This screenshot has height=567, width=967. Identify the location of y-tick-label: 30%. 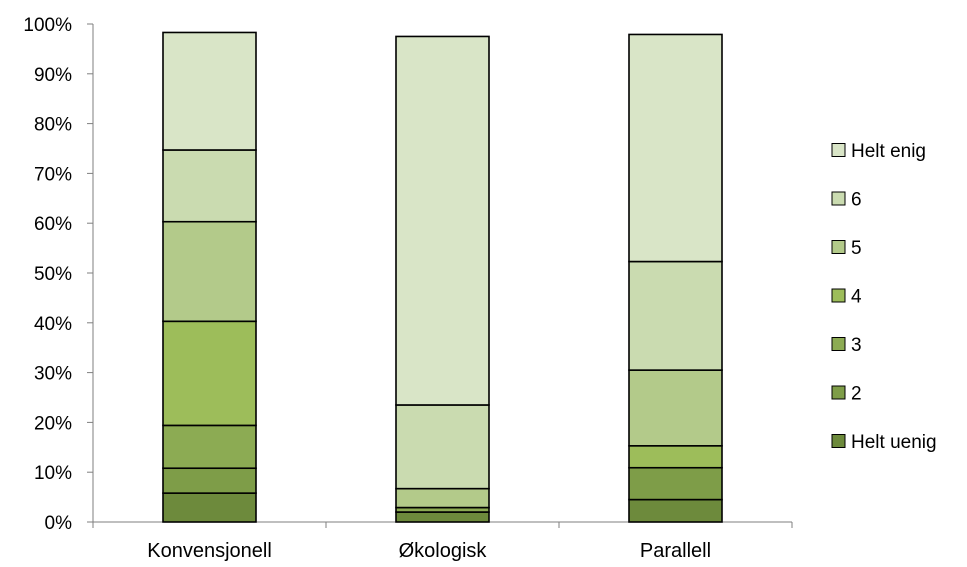
(53, 374).